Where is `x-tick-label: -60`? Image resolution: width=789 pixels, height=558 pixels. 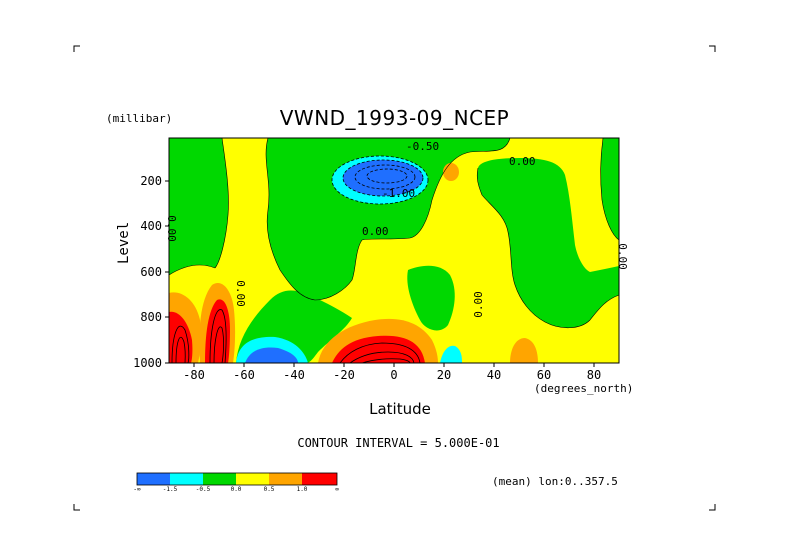 x-tick-label: -60 is located at coordinates (244, 375).